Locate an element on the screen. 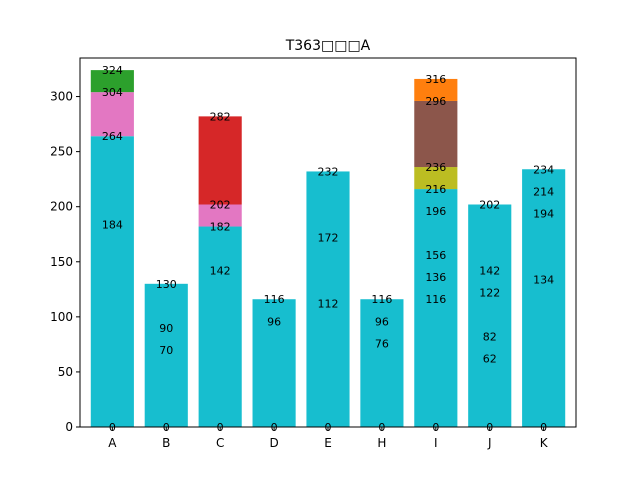  data-label-A-264: 264 is located at coordinates (112, 136).